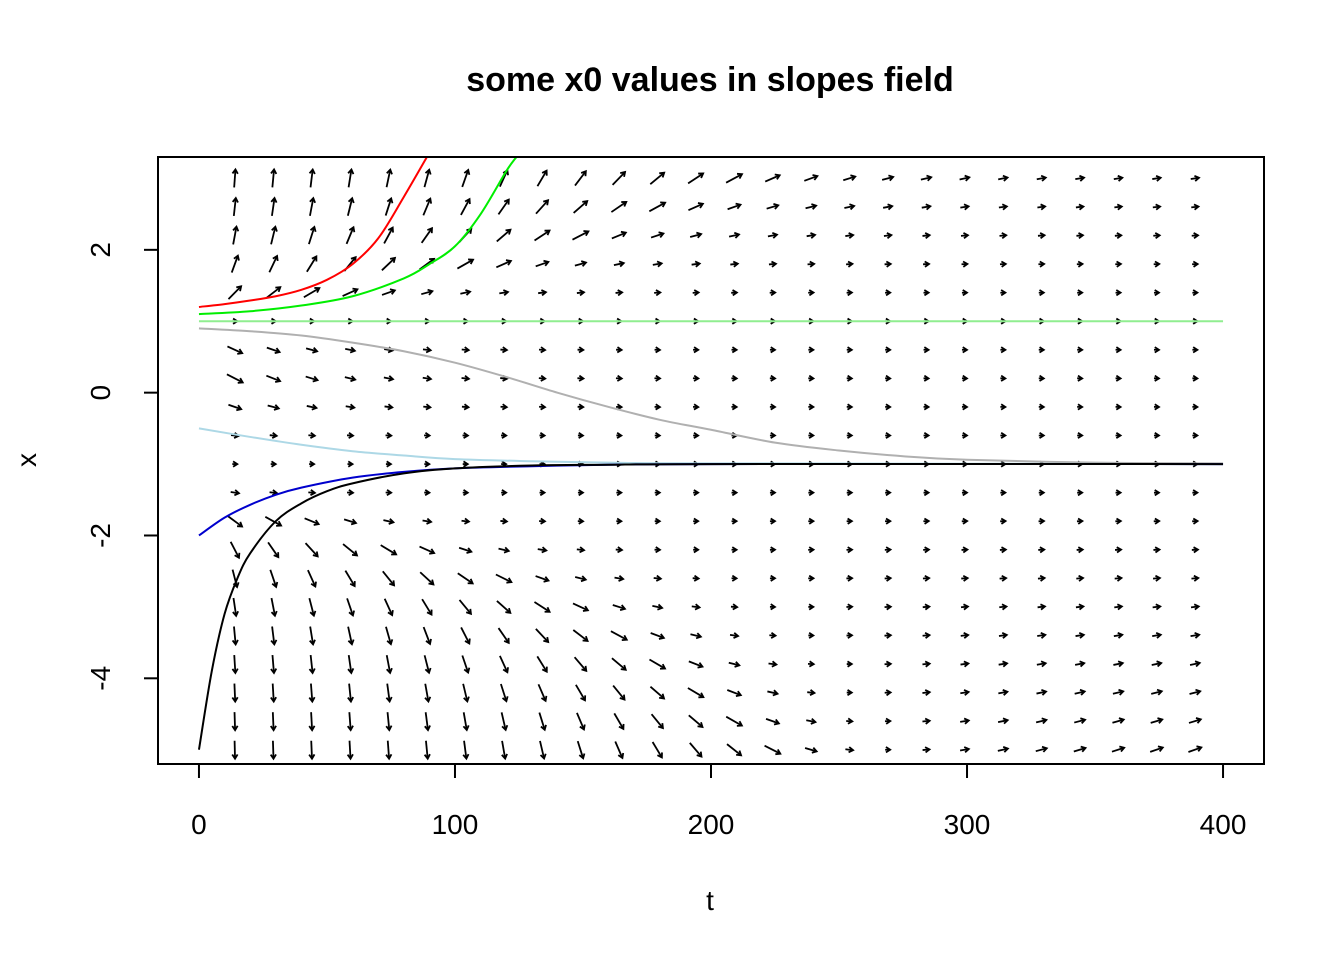 This screenshot has width=1344, height=965. Describe the element at coordinates (199, 824) in the screenshot. I see `x-tick-label: 0` at that location.